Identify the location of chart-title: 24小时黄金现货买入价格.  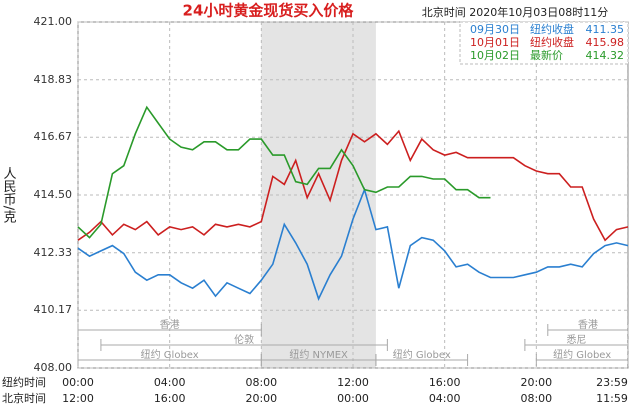
(269, 11).